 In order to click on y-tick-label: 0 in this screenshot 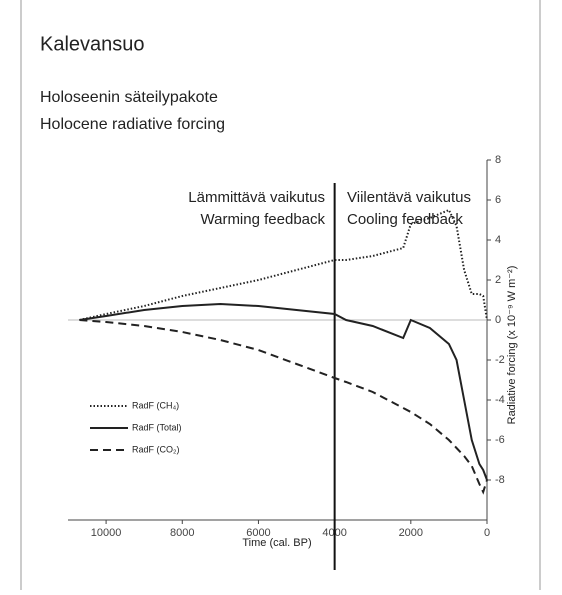, I will do `click(498, 320)`.